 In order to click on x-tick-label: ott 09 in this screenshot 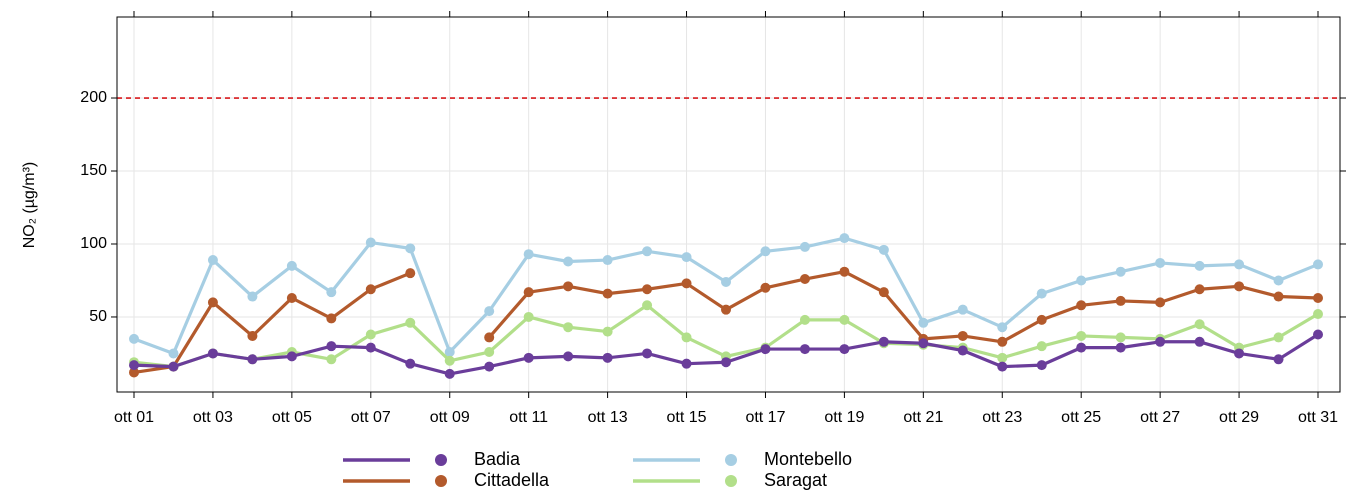, I will do `click(450, 417)`.